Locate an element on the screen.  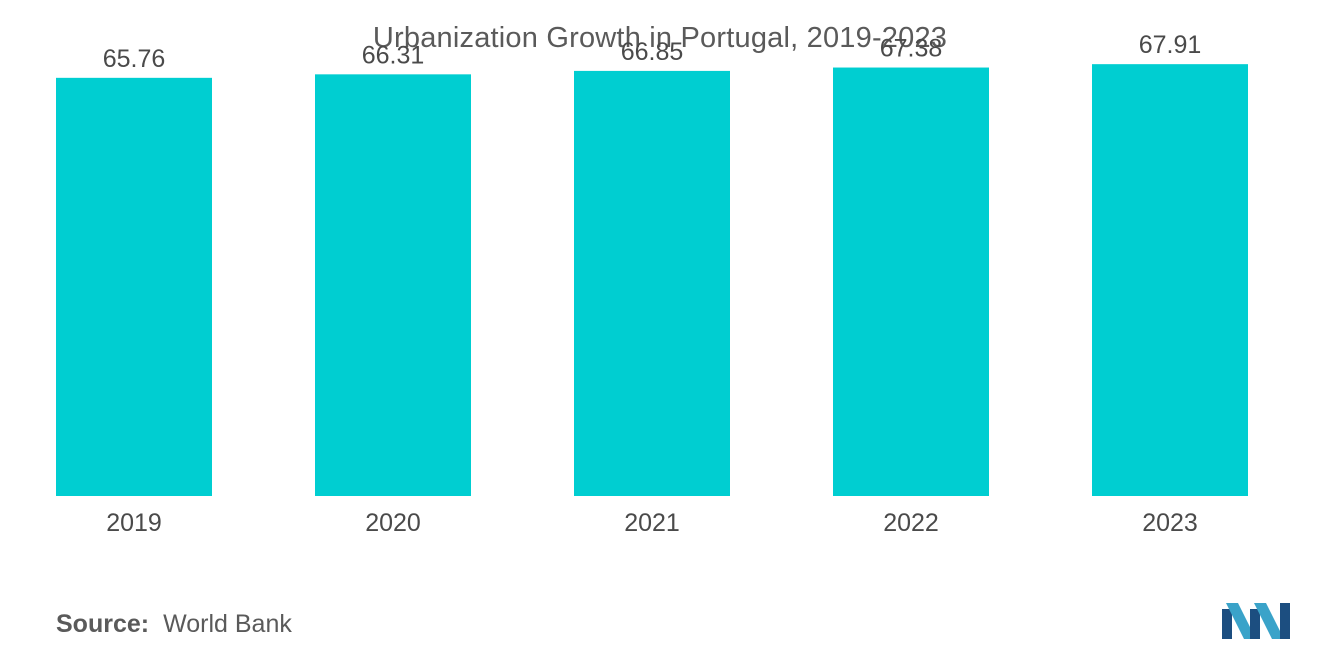
bar-2021 is located at coordinates (652, 283).